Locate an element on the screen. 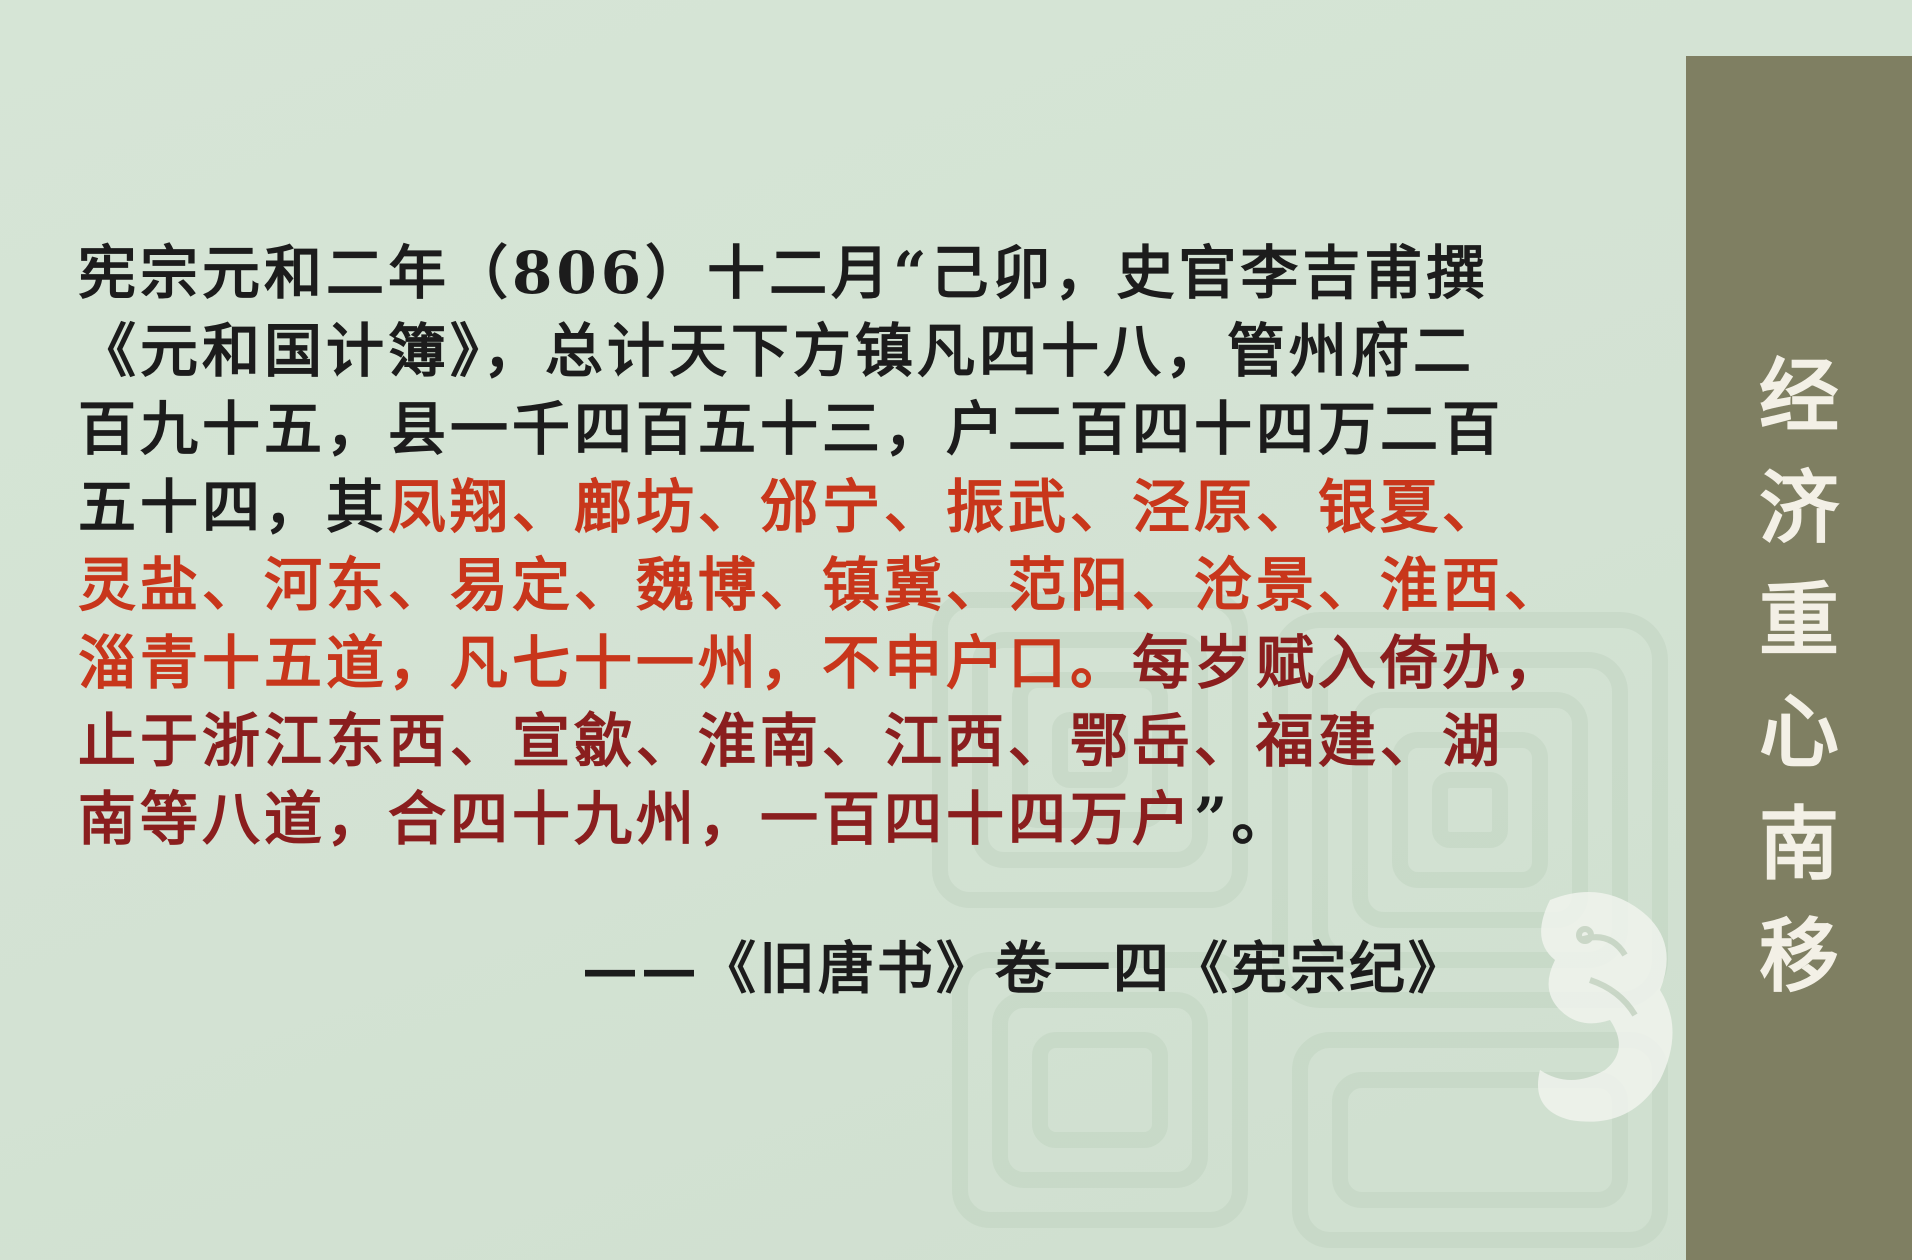 The image size is (1912, 1260). quote-line-6: 淄青十五道，凡七十一州，不申户口。每岁赋入倚办， is located at coordinates (838, 663).